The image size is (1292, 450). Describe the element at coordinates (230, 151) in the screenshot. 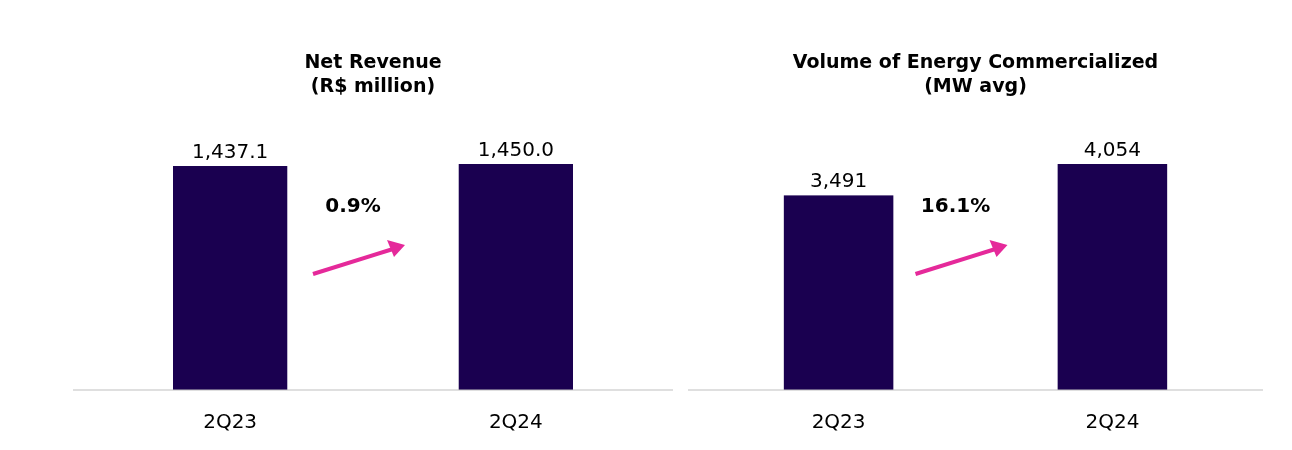

I see `data-label: 1,437.1` at that location.